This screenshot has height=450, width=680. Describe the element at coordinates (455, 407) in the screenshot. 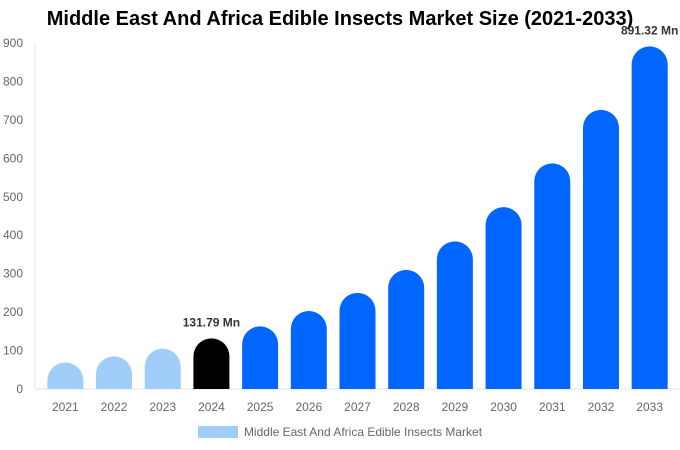

I see `x-tick-label: 2029` at that location.